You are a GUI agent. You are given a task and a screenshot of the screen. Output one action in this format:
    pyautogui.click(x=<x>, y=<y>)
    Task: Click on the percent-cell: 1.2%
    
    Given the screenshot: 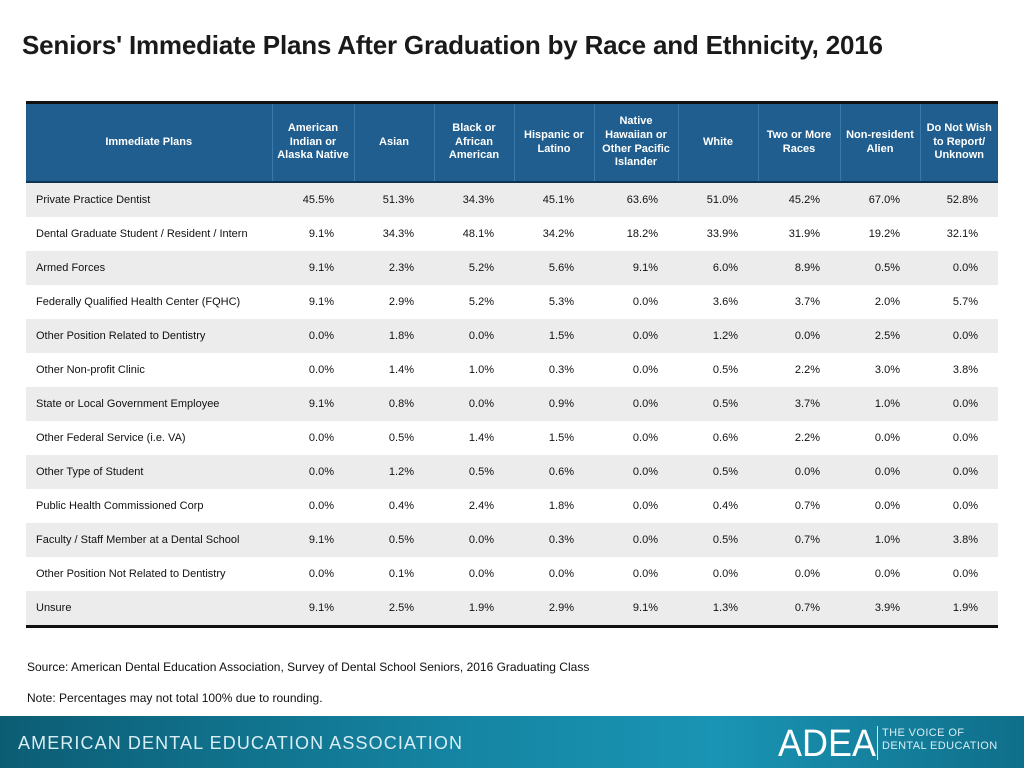 What is the action you would take?
    pyautogui.click(x=394, y=472)
    